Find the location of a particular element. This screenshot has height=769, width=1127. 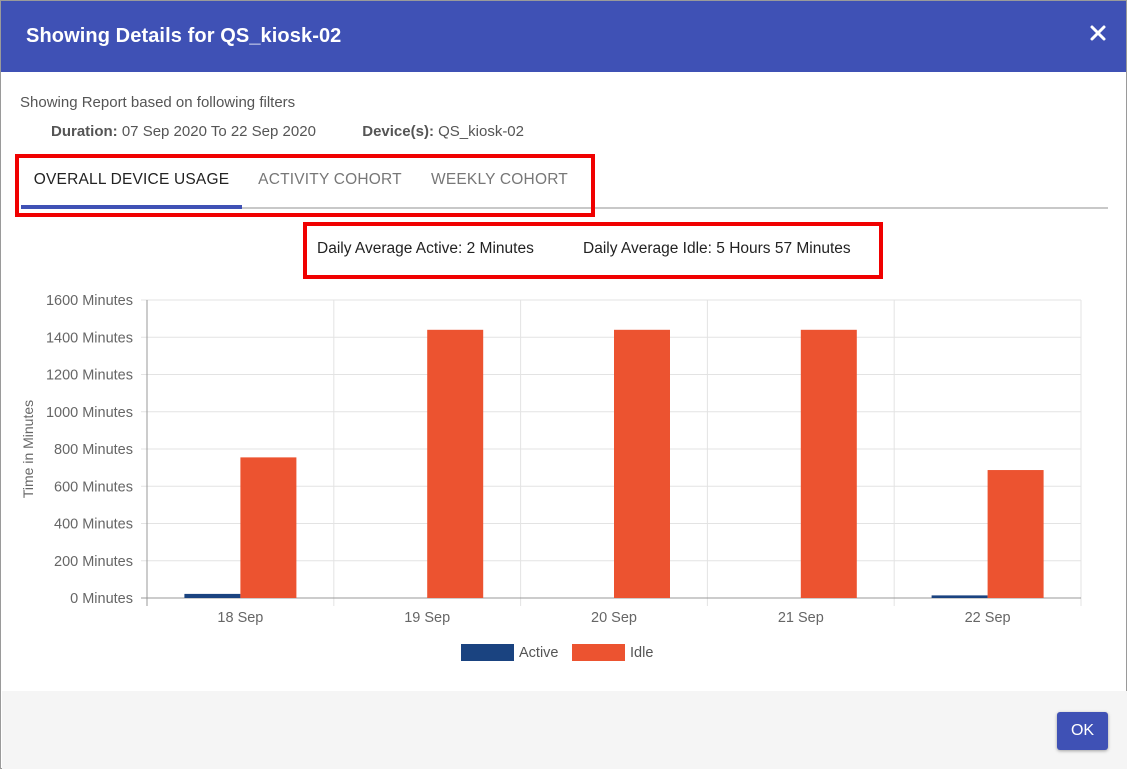

summary-highlight-box is located at coordinates (593, 250).